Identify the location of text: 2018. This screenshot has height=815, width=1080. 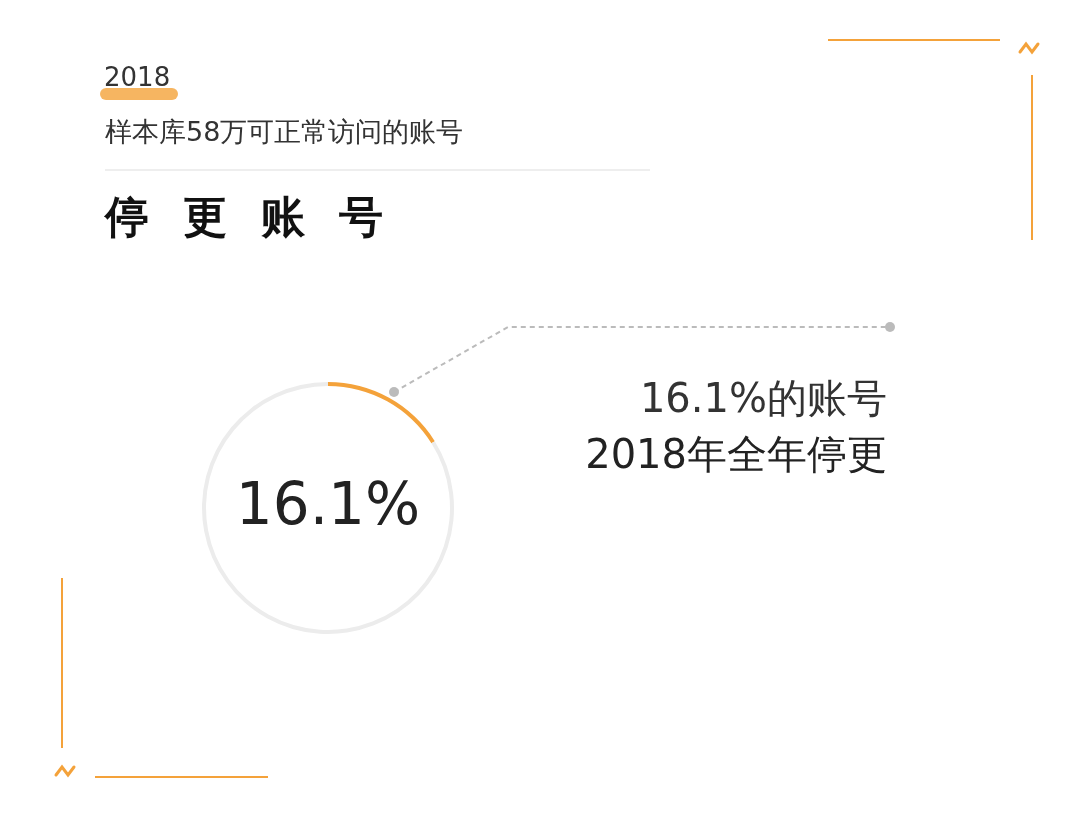
(137, 77).